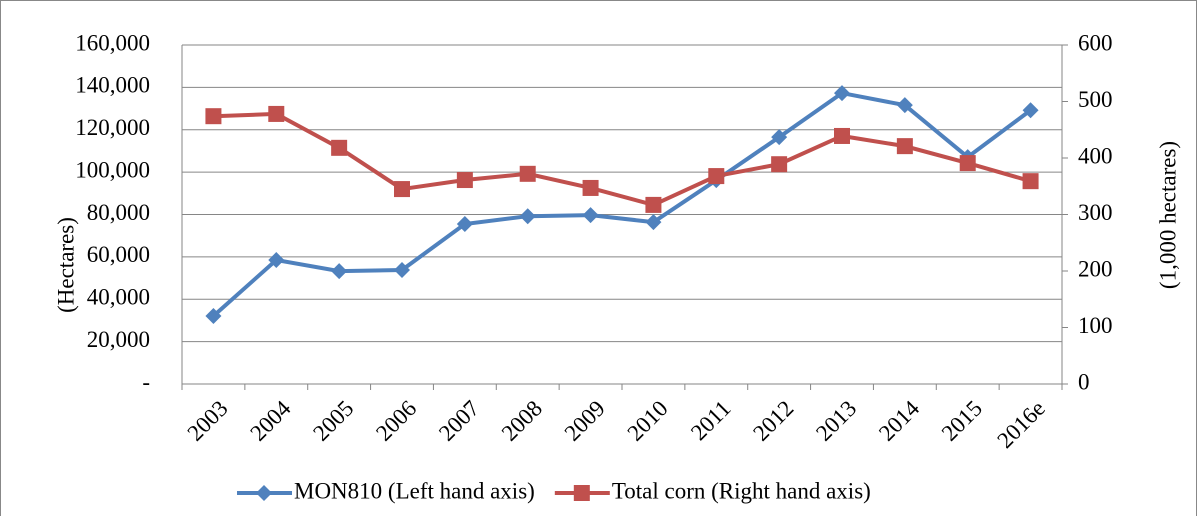 This screenshot has width=1197, height=516. I want to click on y-tick-label: 160,000, so click(112, 42).